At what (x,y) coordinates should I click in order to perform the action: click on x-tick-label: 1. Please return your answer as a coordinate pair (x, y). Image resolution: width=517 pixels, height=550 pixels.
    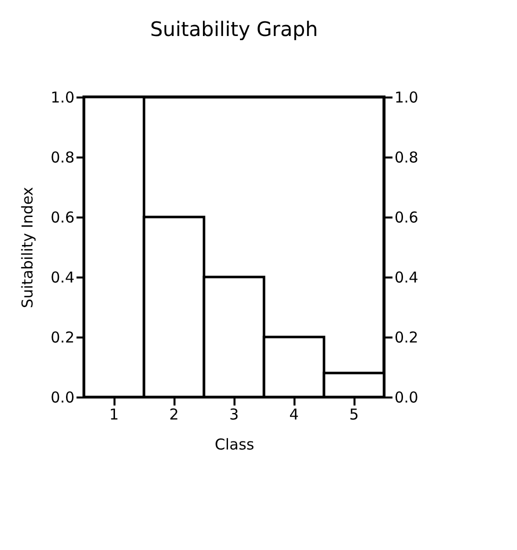
    Looking at the image, I should click on (114, 415).